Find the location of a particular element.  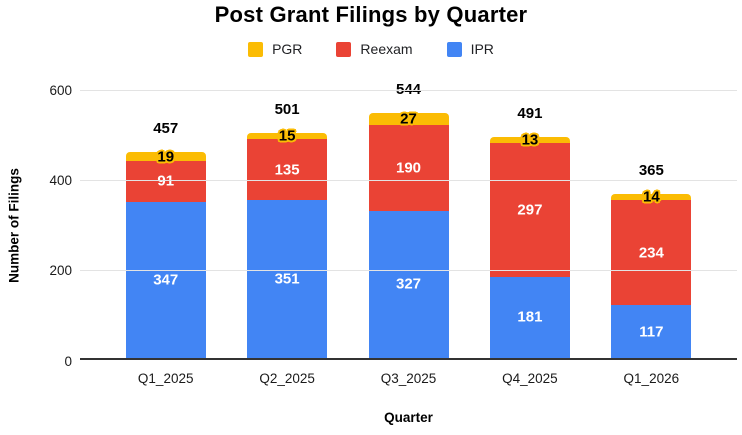

bar-segment-reexam-q2_2025: 135 is located at coordinates (287, 170).